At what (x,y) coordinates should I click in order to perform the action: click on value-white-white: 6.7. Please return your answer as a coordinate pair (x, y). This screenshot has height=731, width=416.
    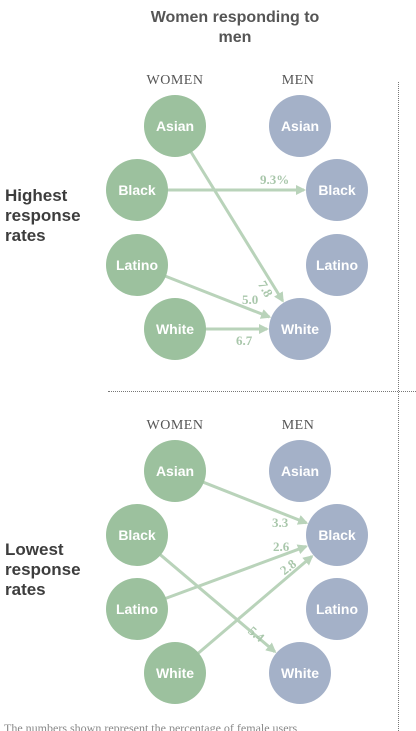
    Looking at the image, I should click on (244, 340).